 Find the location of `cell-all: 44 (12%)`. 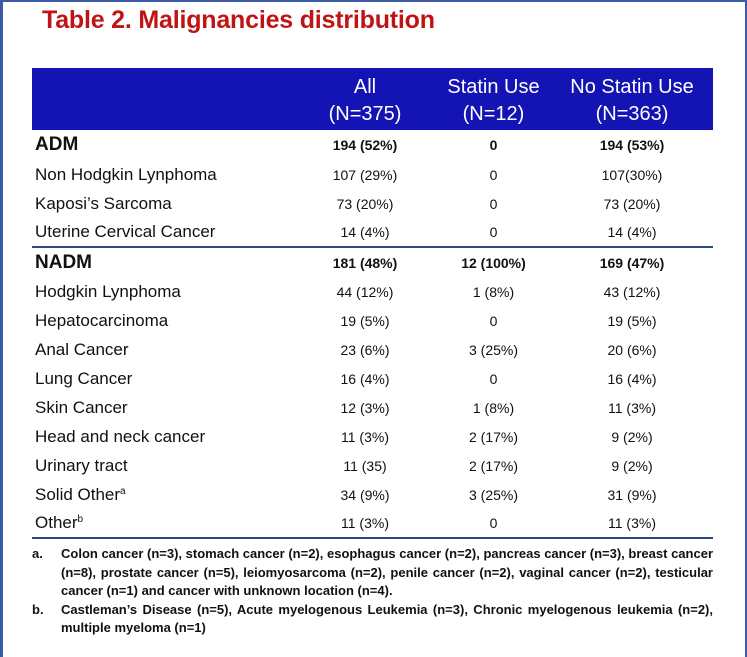

cell-all: 44 (12%) is located at coordinates (365, 291).